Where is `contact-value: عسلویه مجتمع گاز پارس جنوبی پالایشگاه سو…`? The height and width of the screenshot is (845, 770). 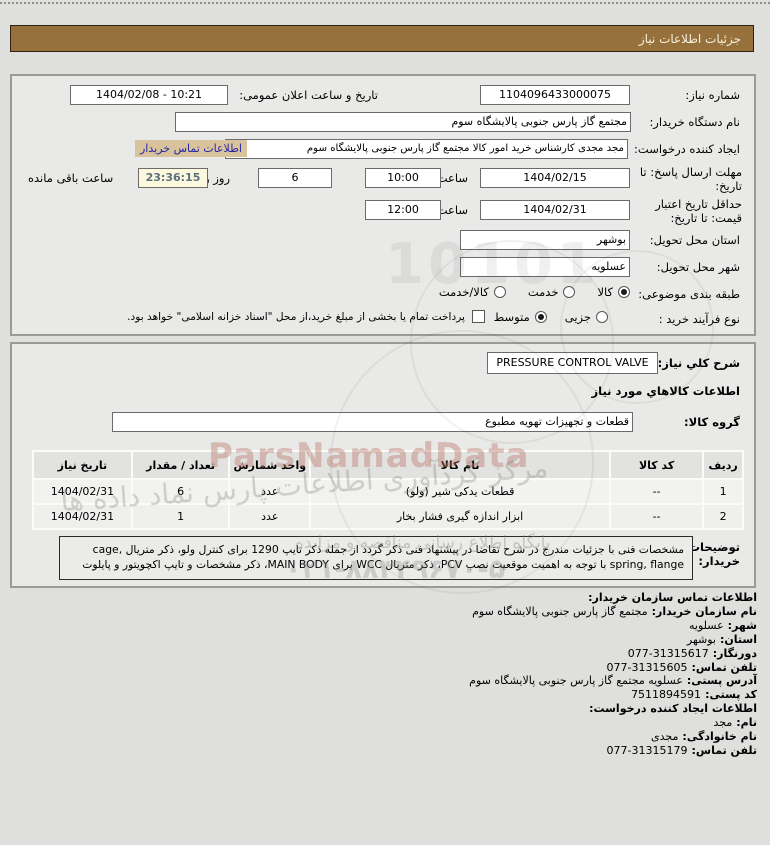 contact-value: عسلویه مجتمع گاز پارس جنوبی پالایشگاه سو… is located at coordinates (576, 681).